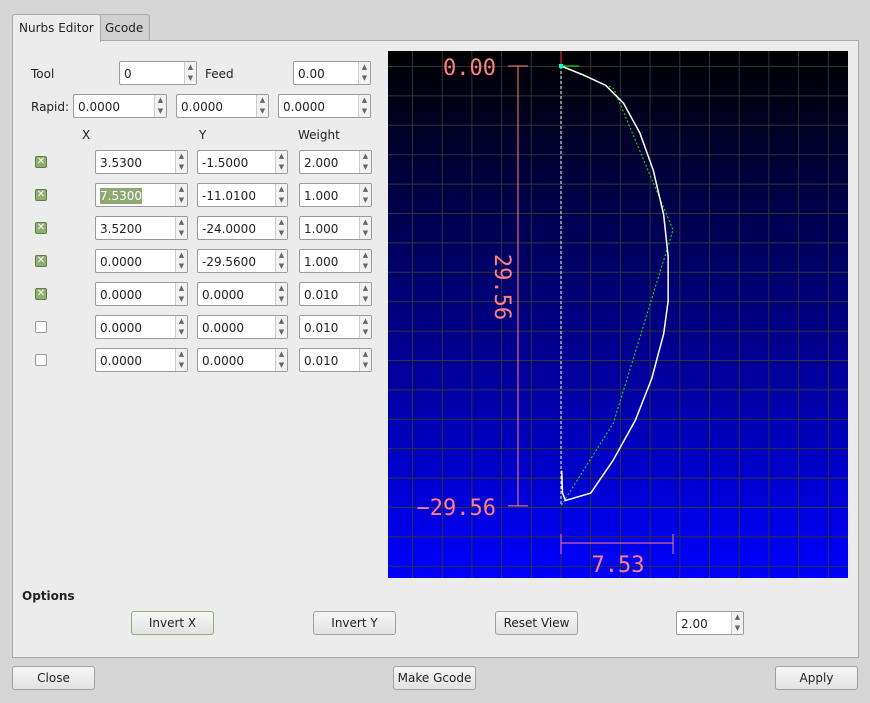  I want to click on point-y-spinbox: -24.0000 ▲ ▼, so click(242, 228).